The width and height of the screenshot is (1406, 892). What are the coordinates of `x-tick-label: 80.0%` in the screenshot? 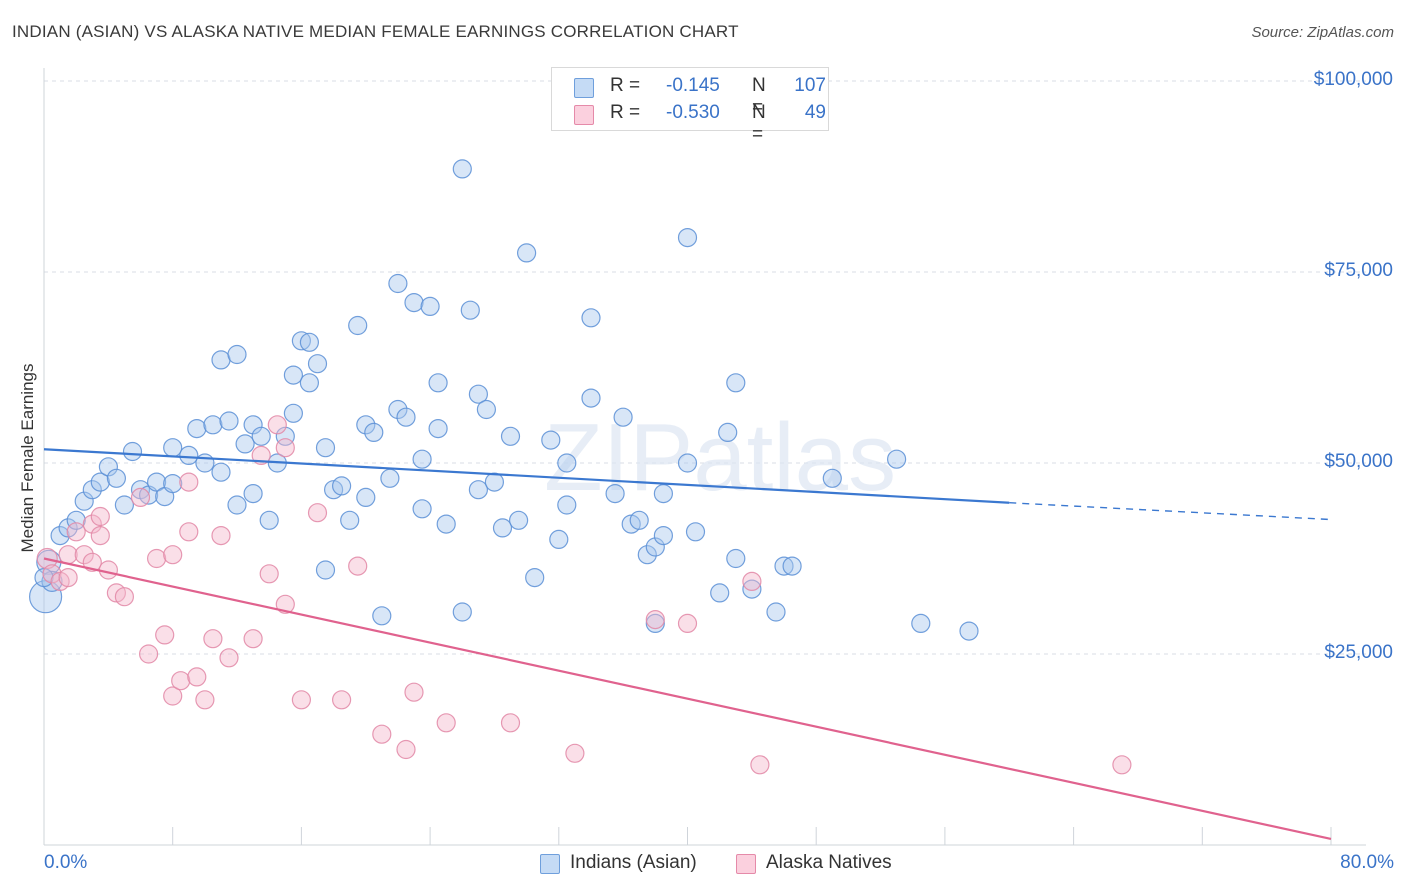 It's located at (1367, 862).